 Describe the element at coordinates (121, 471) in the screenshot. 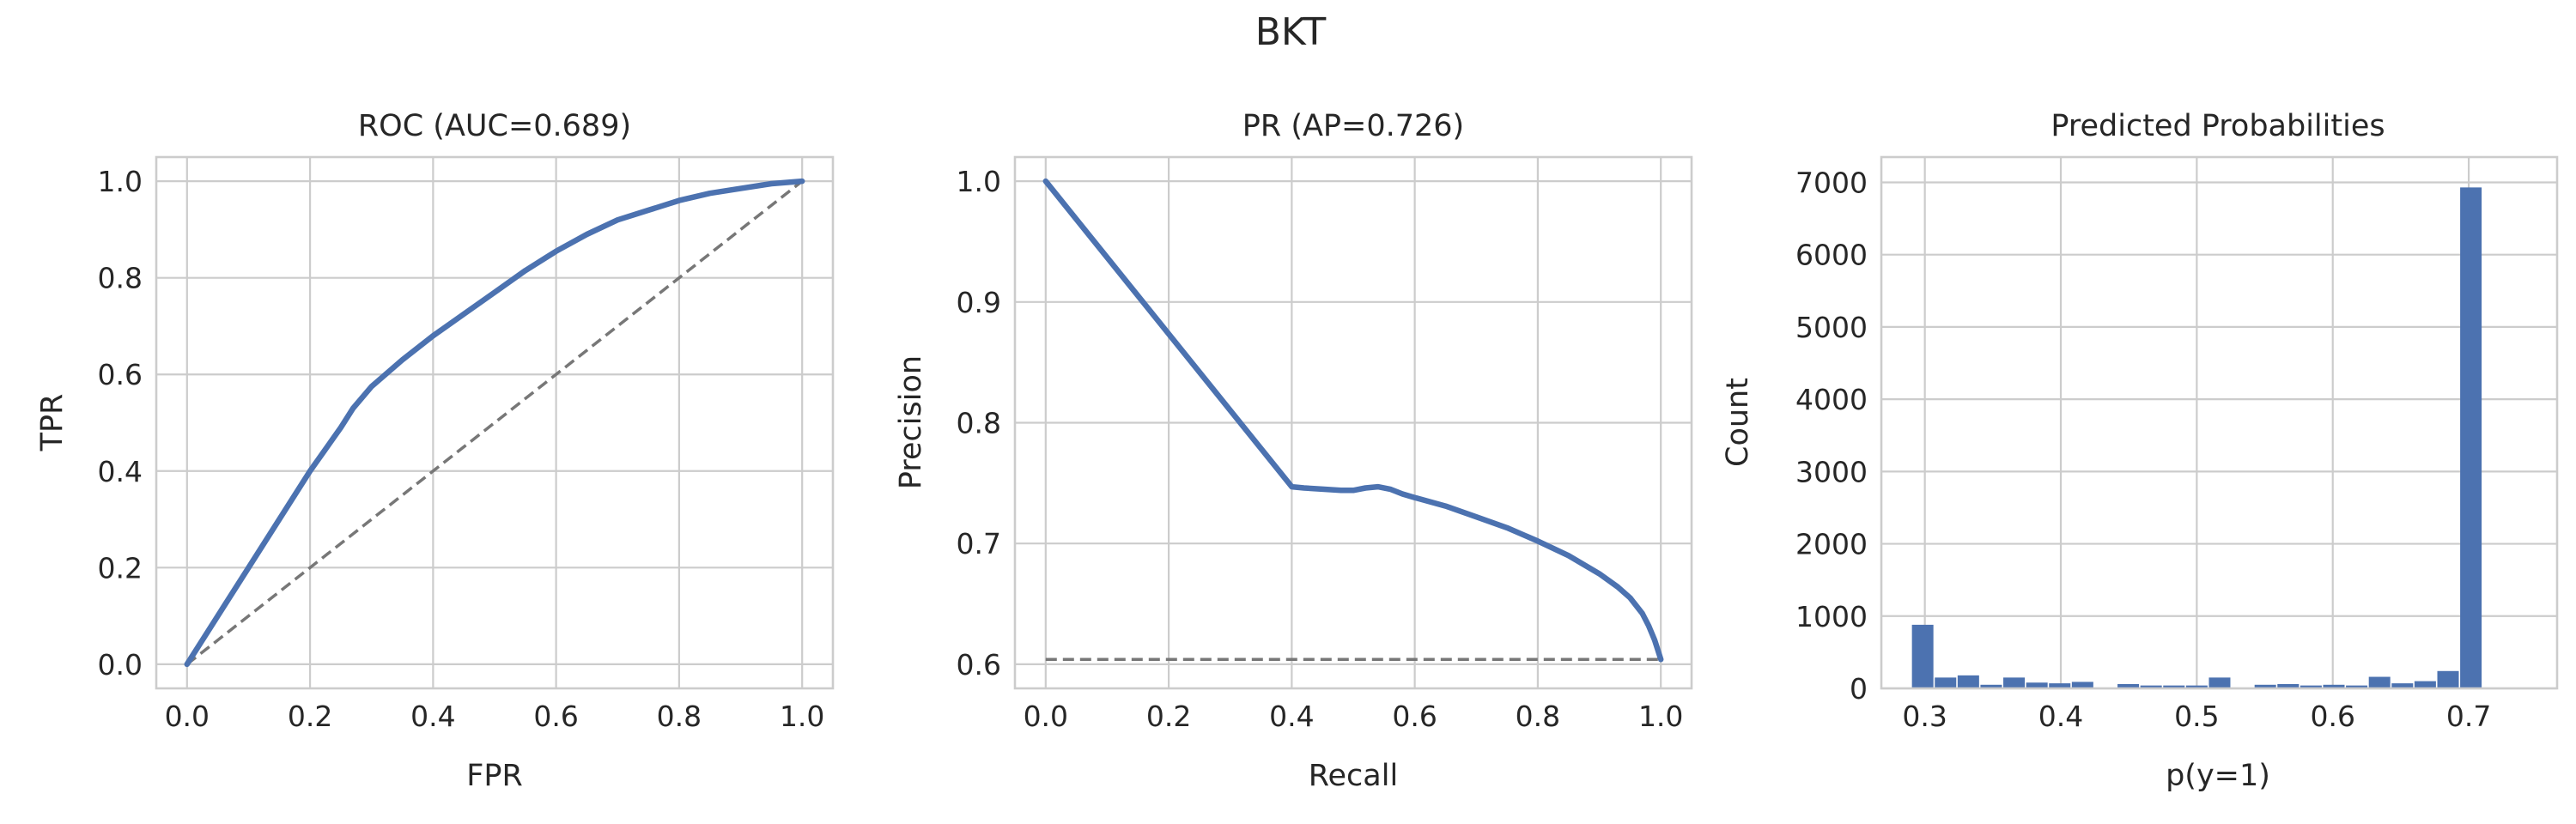

I see `roc-ytick-label: 0.4` at that location.